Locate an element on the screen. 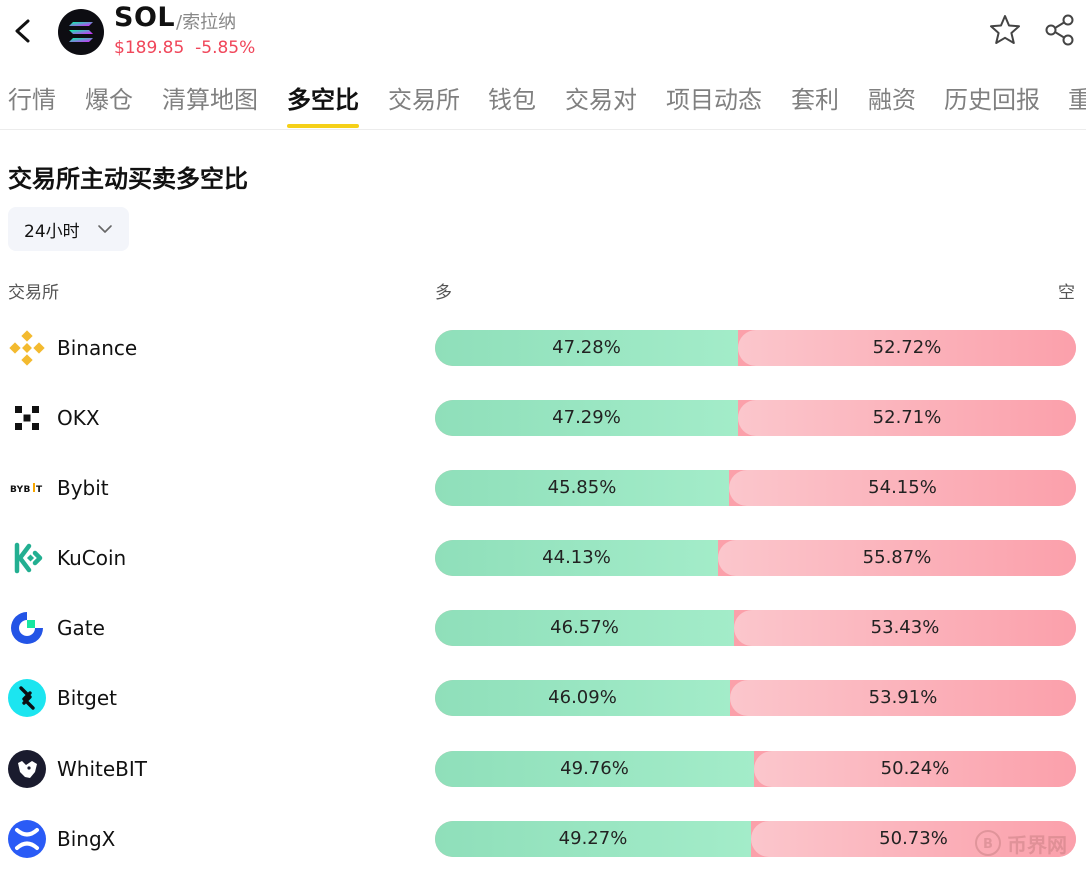  chevron-down-icon is located at coordinates (105, 229).